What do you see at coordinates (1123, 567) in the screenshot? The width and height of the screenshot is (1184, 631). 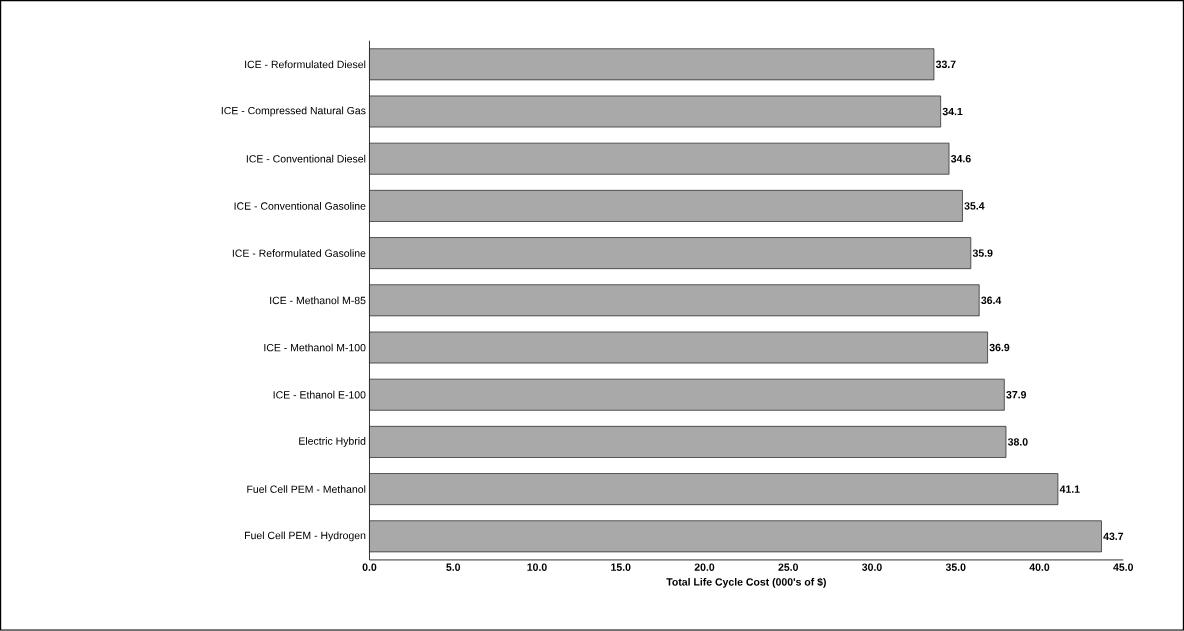 I see `x-tick-label: 45.0` at bounding box center [1123, 567].